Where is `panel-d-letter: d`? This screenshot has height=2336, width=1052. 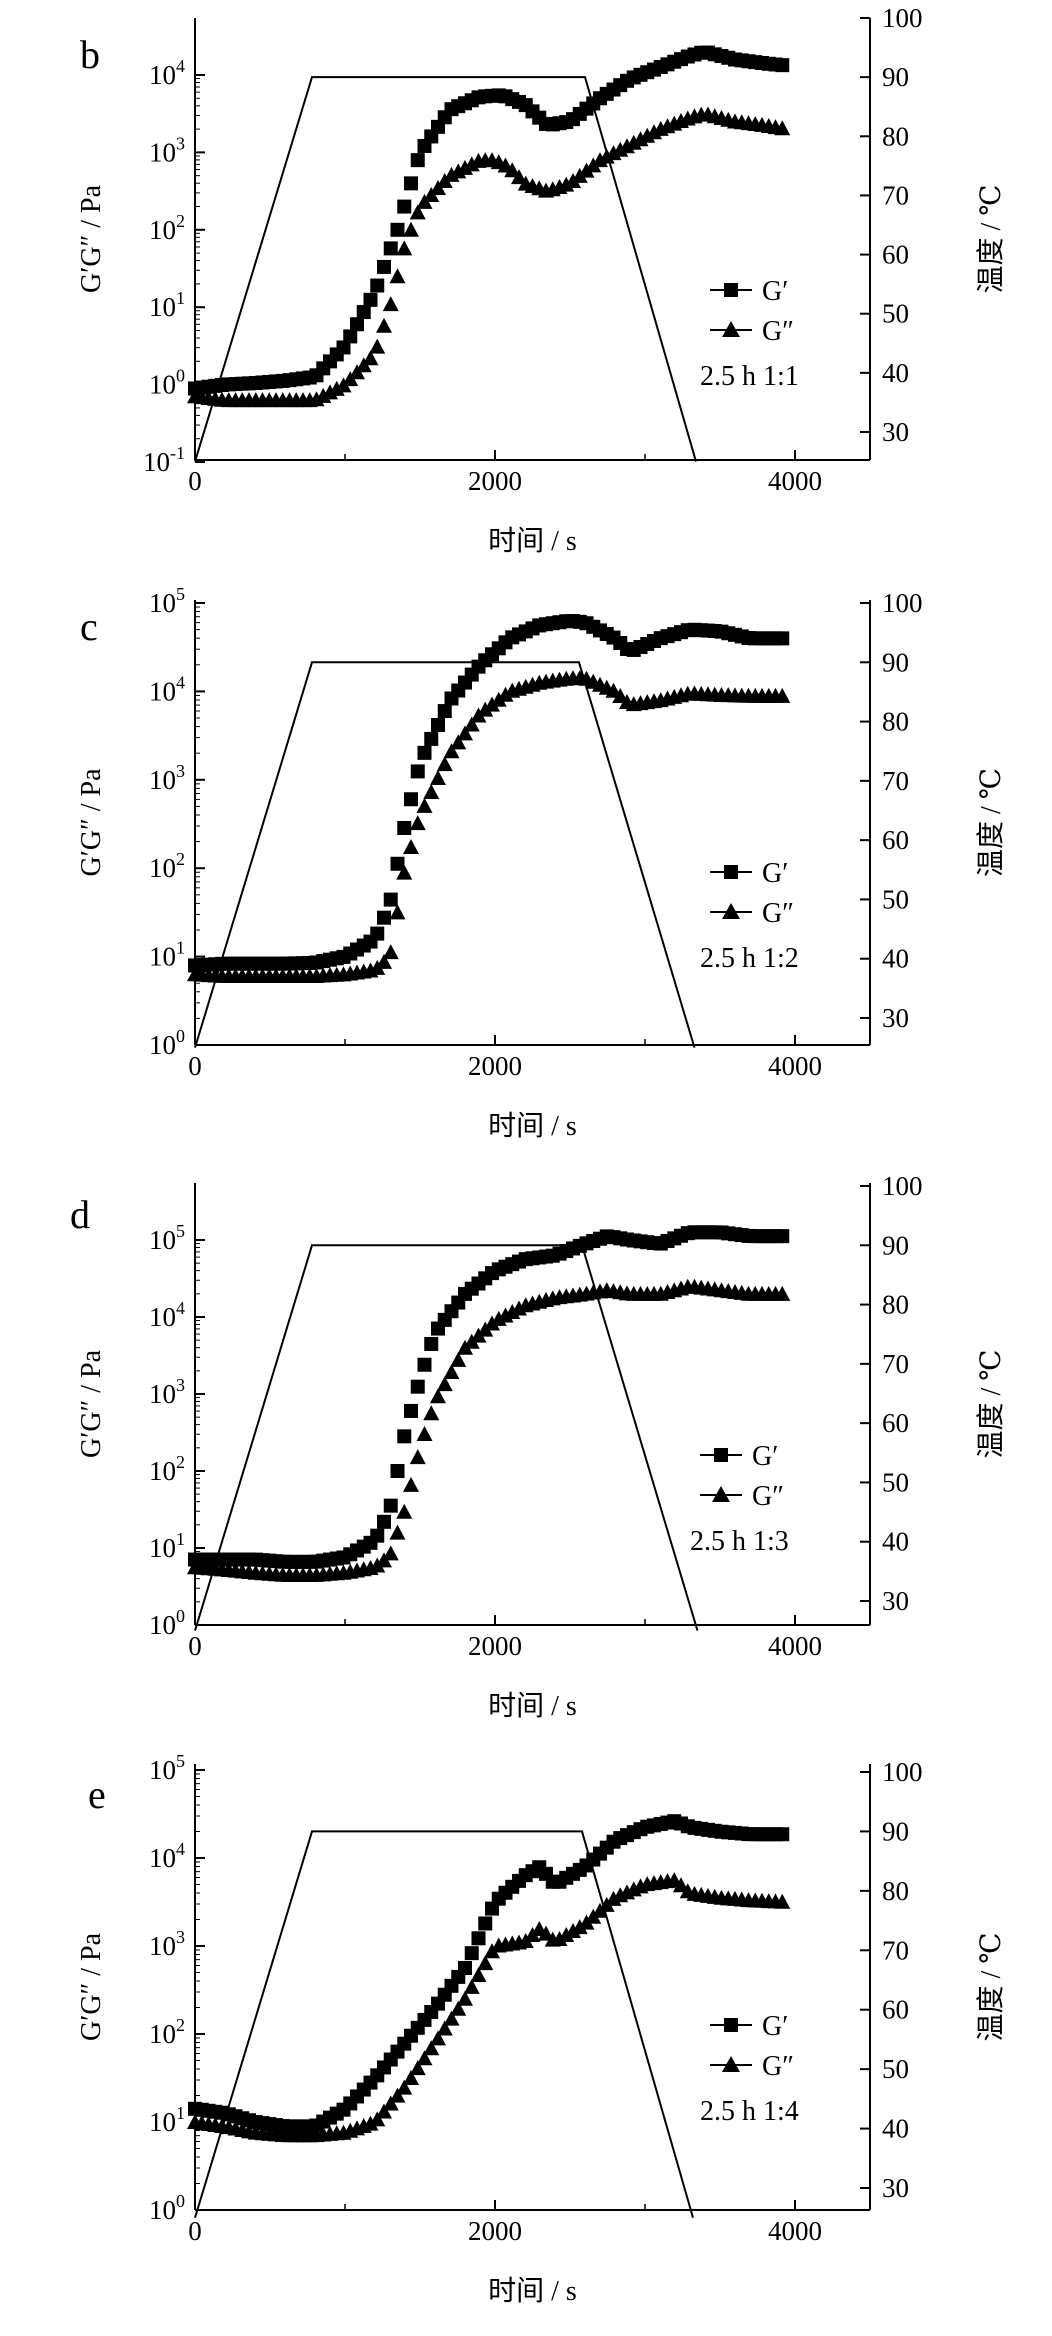 panel-d-letter: d is located at coordinates (80, 1214).